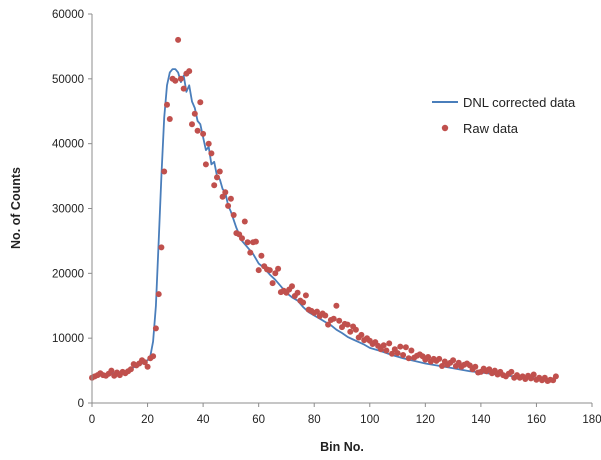 The image size is (601, 460). Describe the element at coordinates (16, 208) in the screenshot. I see `y-axis-title: No. of Counts` at that location.